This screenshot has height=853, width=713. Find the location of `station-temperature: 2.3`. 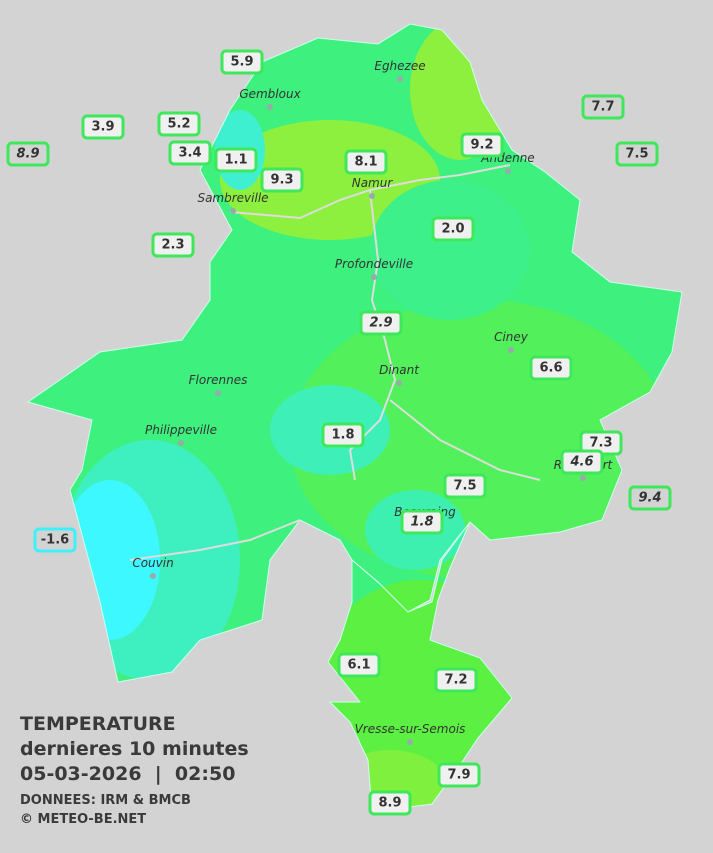

station-temperature: 2.3 is located at coordinates (172, 245).